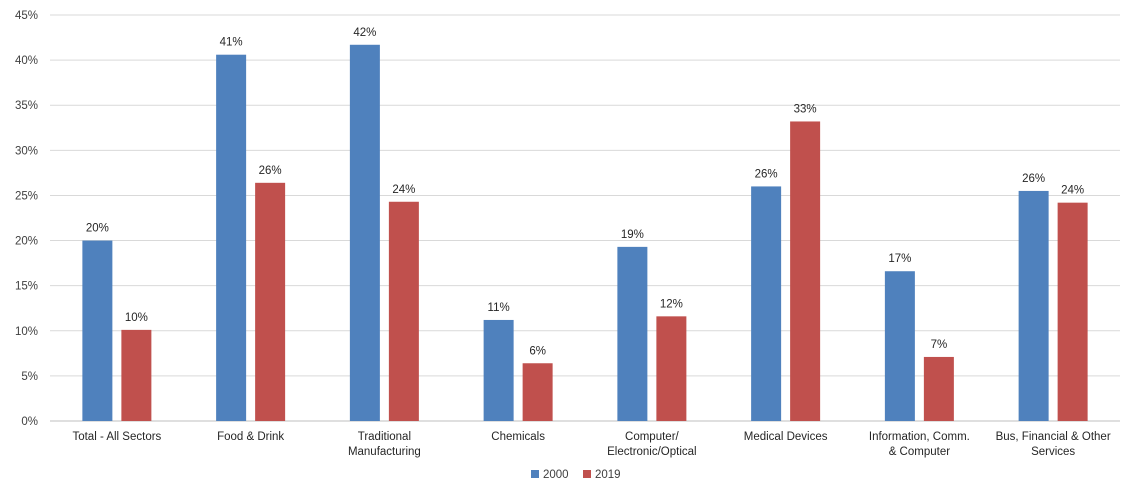 This screenshot has height=491, width=1133. I want to click on x-tick-label: Information, Comm., so click(919, 437).